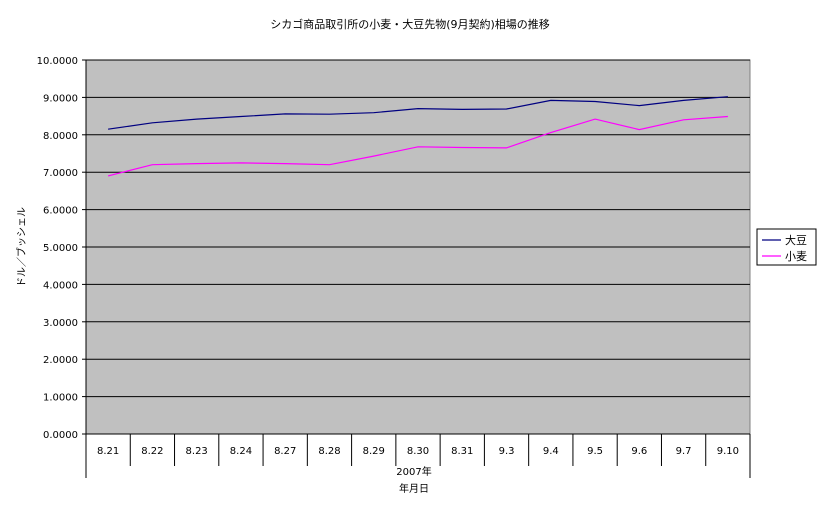 The image size is (821, 510). What do you see at coordinates (728, 451) in the screenshot?
I see `x-tick-label: 9.10` at bounding box center [728, 451].